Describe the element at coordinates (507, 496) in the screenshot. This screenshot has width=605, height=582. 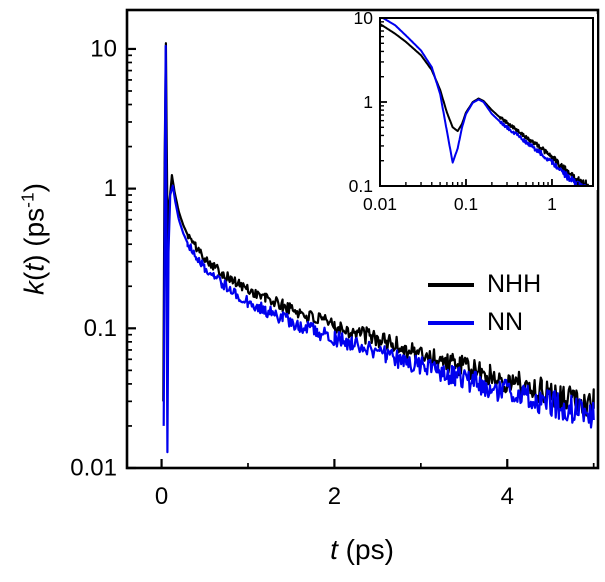
I see `main-x-tick-label: 4` at that location.